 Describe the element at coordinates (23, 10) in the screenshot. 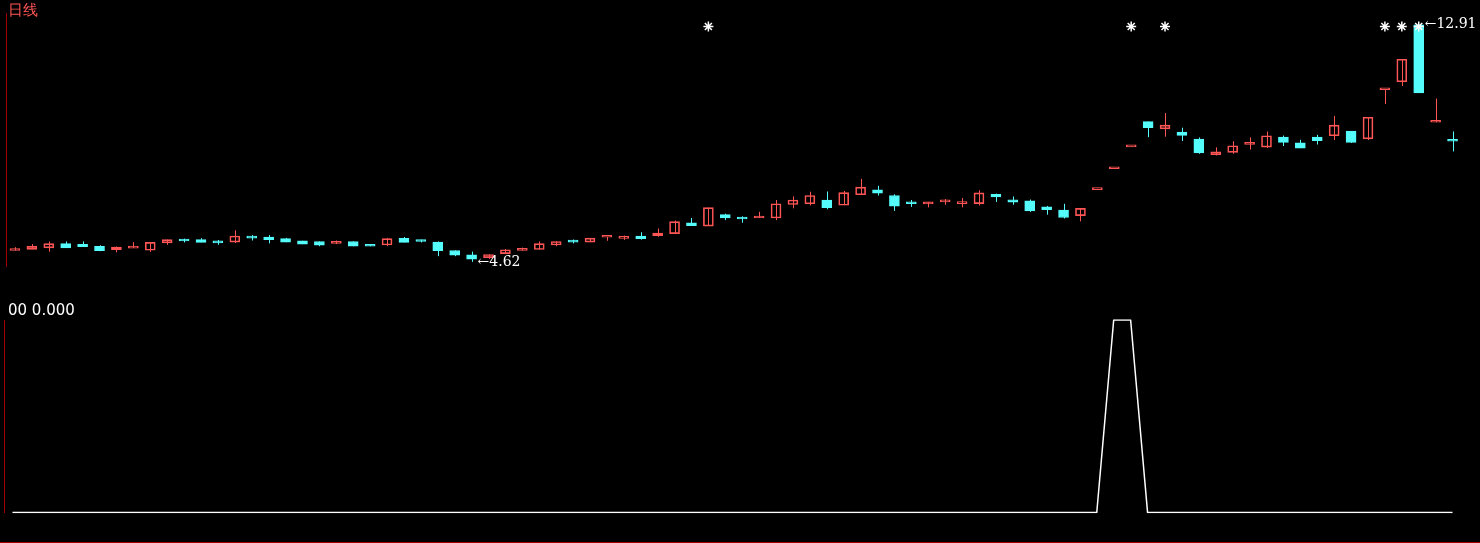

I see `chart-title: 日线` at that location.